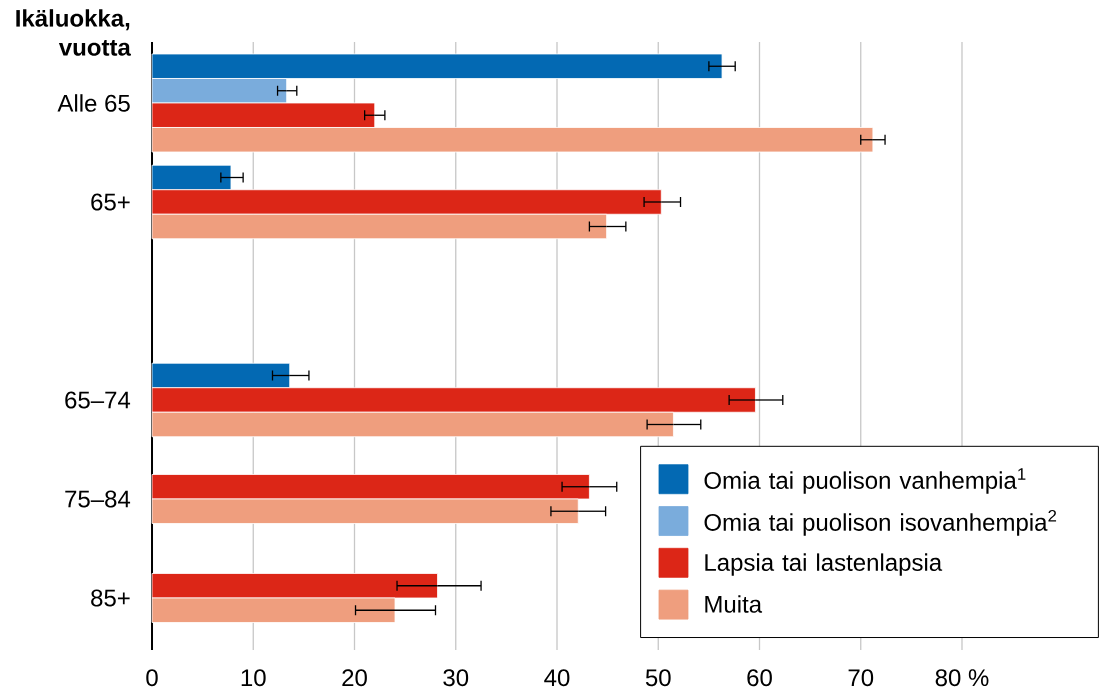 The image size is (1101, 693). Describe the element at coordinates (824, 564) in the screenshot. I see `legend-label: Lapsia tai lastenlapsia` at that location.